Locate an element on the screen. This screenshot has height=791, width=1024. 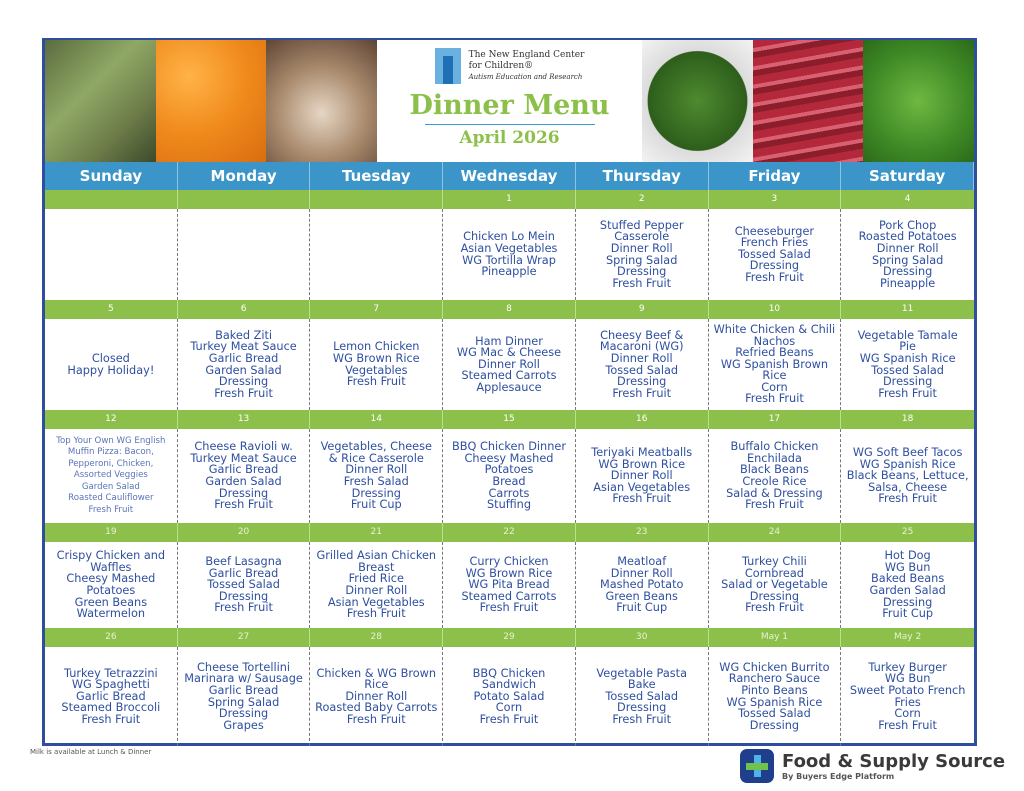
menu-item: Fried Rice is located at coordinates (376, 579).